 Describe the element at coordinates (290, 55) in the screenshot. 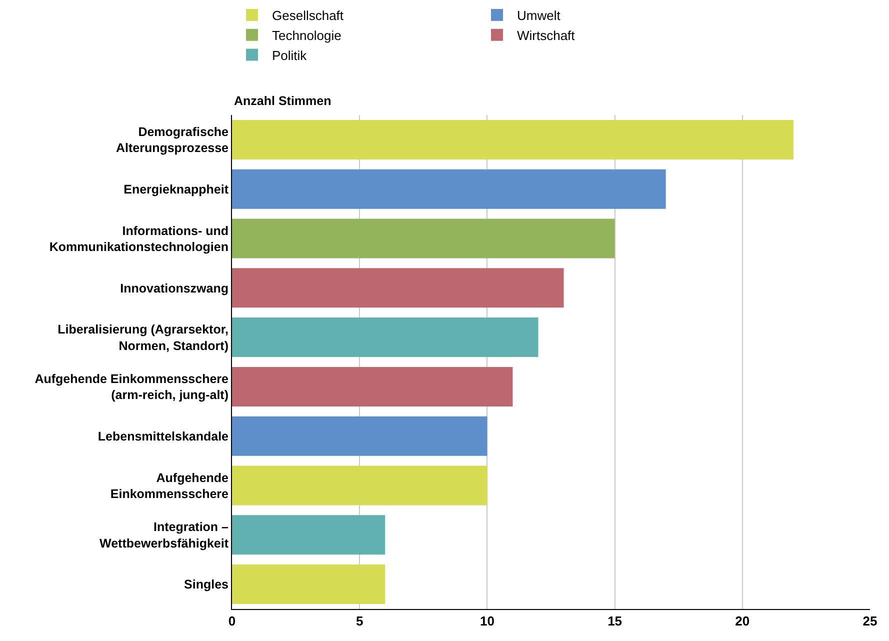

I see `legend-label: Politik` at that location.